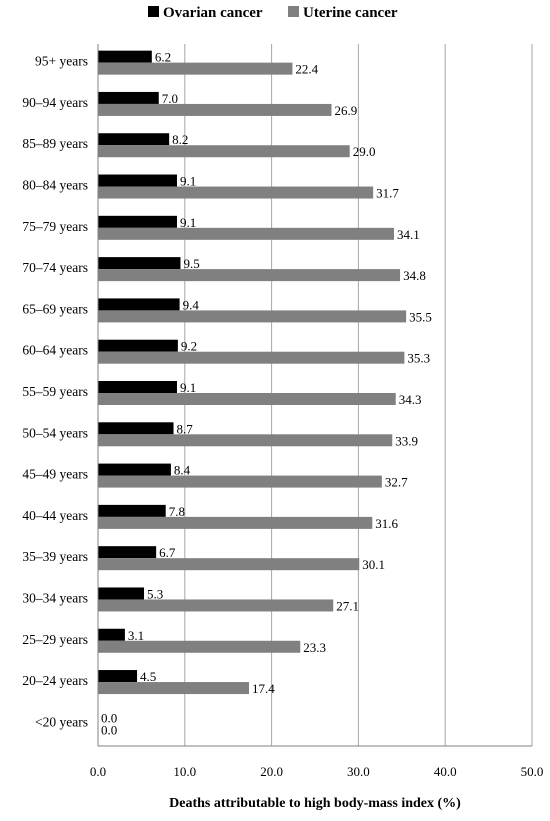 The width and height of the screenshot is (550, 821). I want to click on category-label: 70–74 years, so click(55, 267).